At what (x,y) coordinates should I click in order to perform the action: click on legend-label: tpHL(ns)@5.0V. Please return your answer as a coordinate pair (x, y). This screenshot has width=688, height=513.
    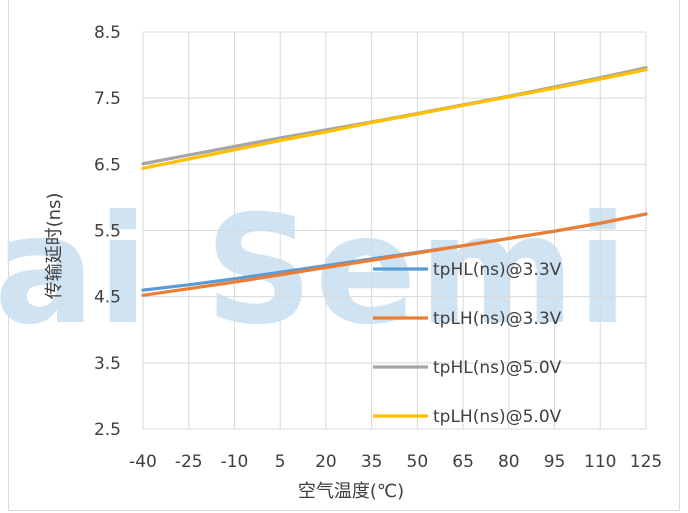
    Looking at the image, I should click on (497, 368).